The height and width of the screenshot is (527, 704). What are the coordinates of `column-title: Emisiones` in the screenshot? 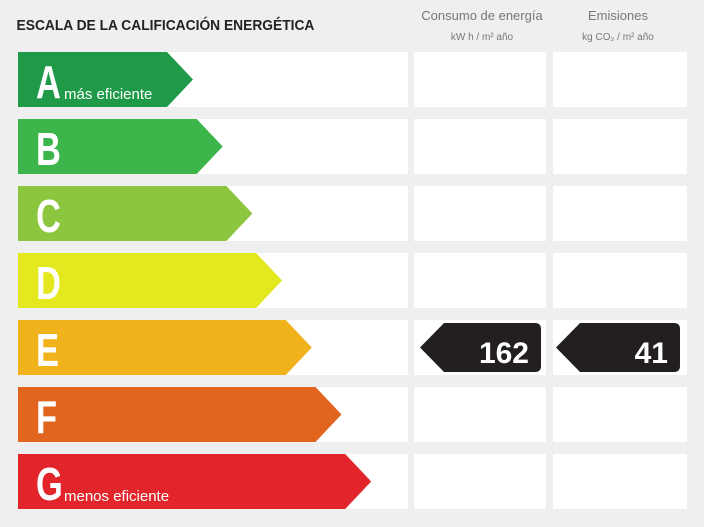 It's located at (618, 15).